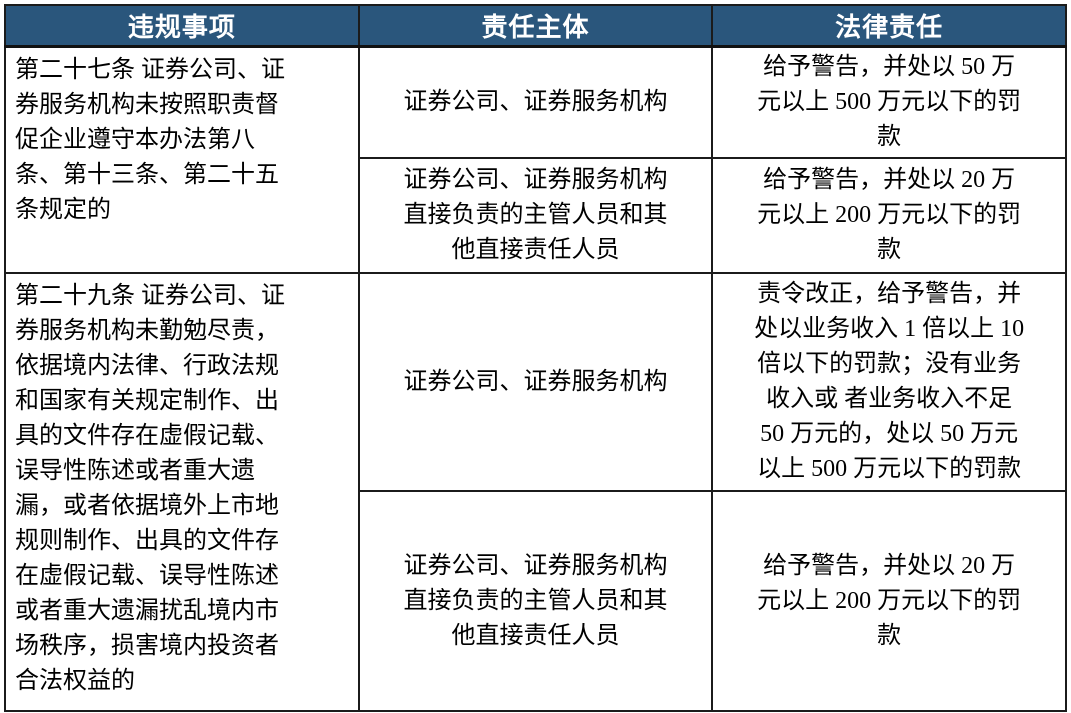 This screenshot has height=713, width=1071. Describe the element at coordinates (889, 102) in the screenshot. I see `liability-cell-article27-entity: 给予警告，并处以 50 万 元以上 500 万元以下的罚 款` at that location.